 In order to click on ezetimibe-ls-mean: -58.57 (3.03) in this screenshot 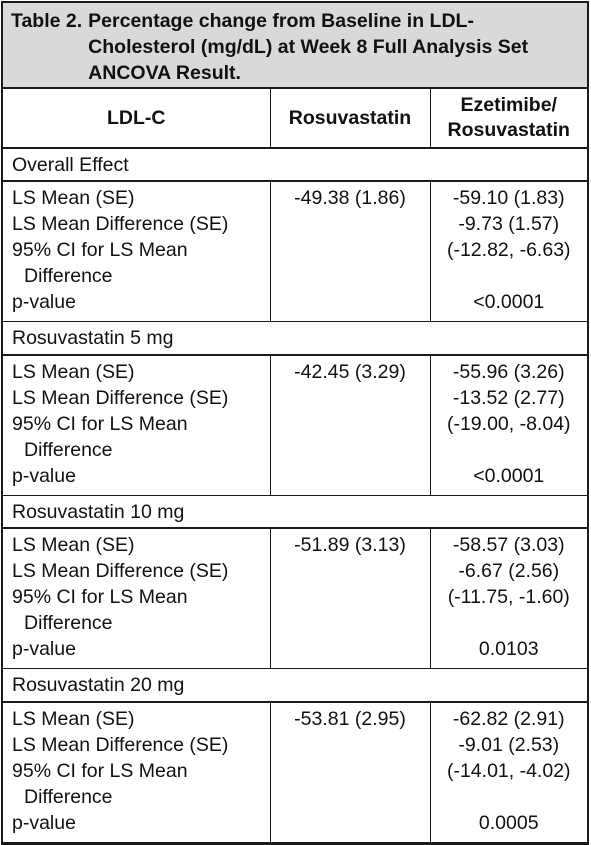, I will do `click(508, 545)`.